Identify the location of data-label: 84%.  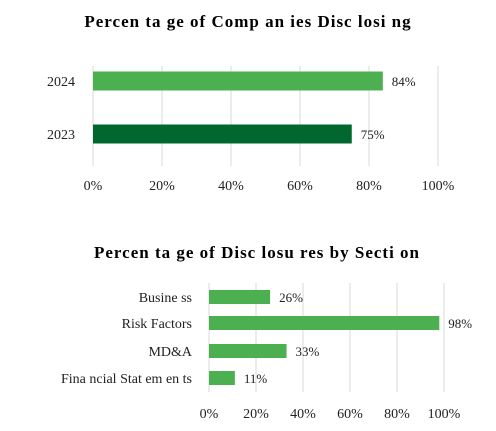
(404, 81).